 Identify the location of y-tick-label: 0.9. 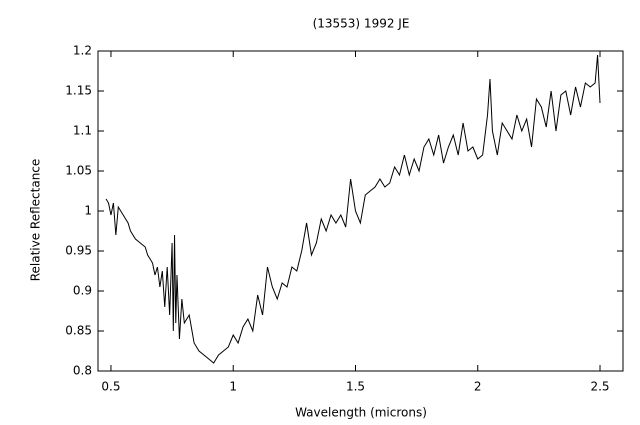
(82, 291).